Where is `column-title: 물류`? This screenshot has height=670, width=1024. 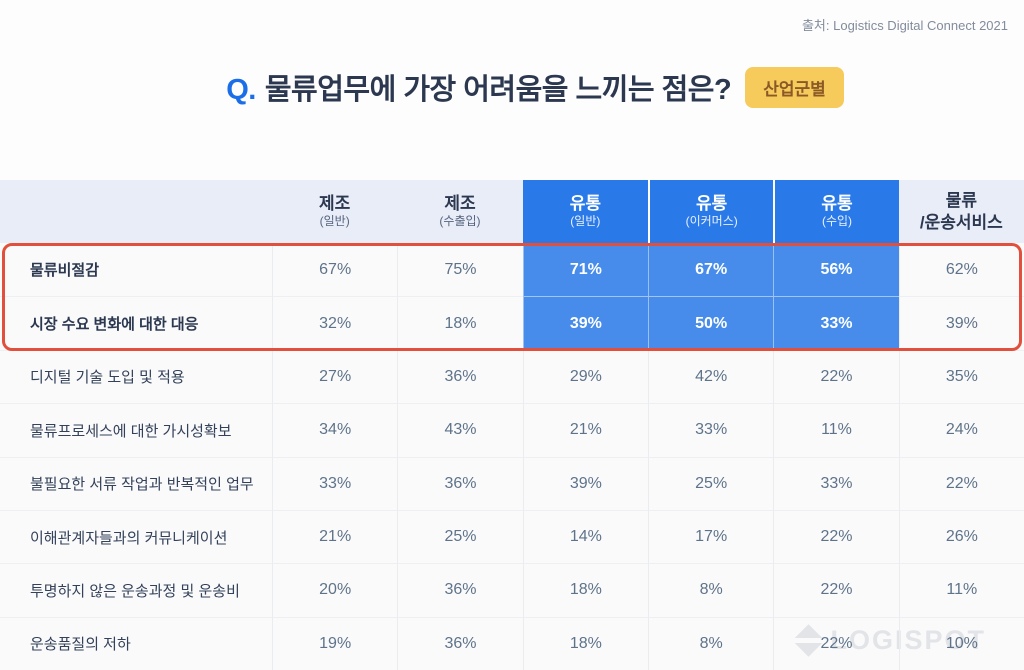
column-title: 물류 is located at coordinates (961, 200).